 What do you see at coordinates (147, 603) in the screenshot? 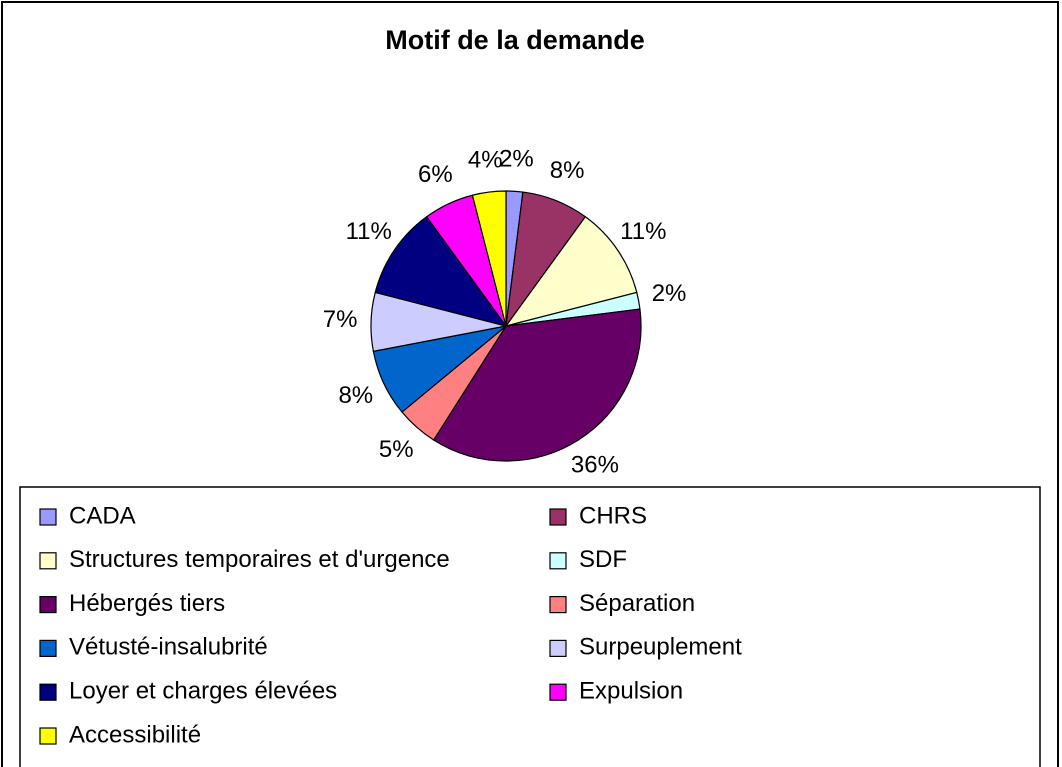
I see `legend-label: Hébergés tiers` at bounding box center [147, 603].